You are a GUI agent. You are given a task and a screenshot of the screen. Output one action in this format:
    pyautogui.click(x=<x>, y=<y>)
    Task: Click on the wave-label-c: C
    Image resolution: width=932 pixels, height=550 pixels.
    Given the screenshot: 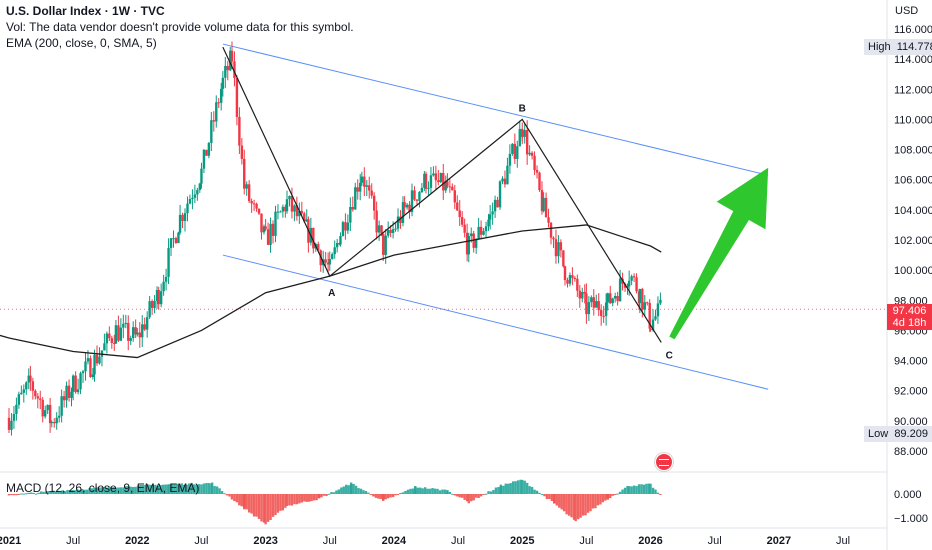 What is the action you would take?
    pyautogui.click(x=669, y=355)
    